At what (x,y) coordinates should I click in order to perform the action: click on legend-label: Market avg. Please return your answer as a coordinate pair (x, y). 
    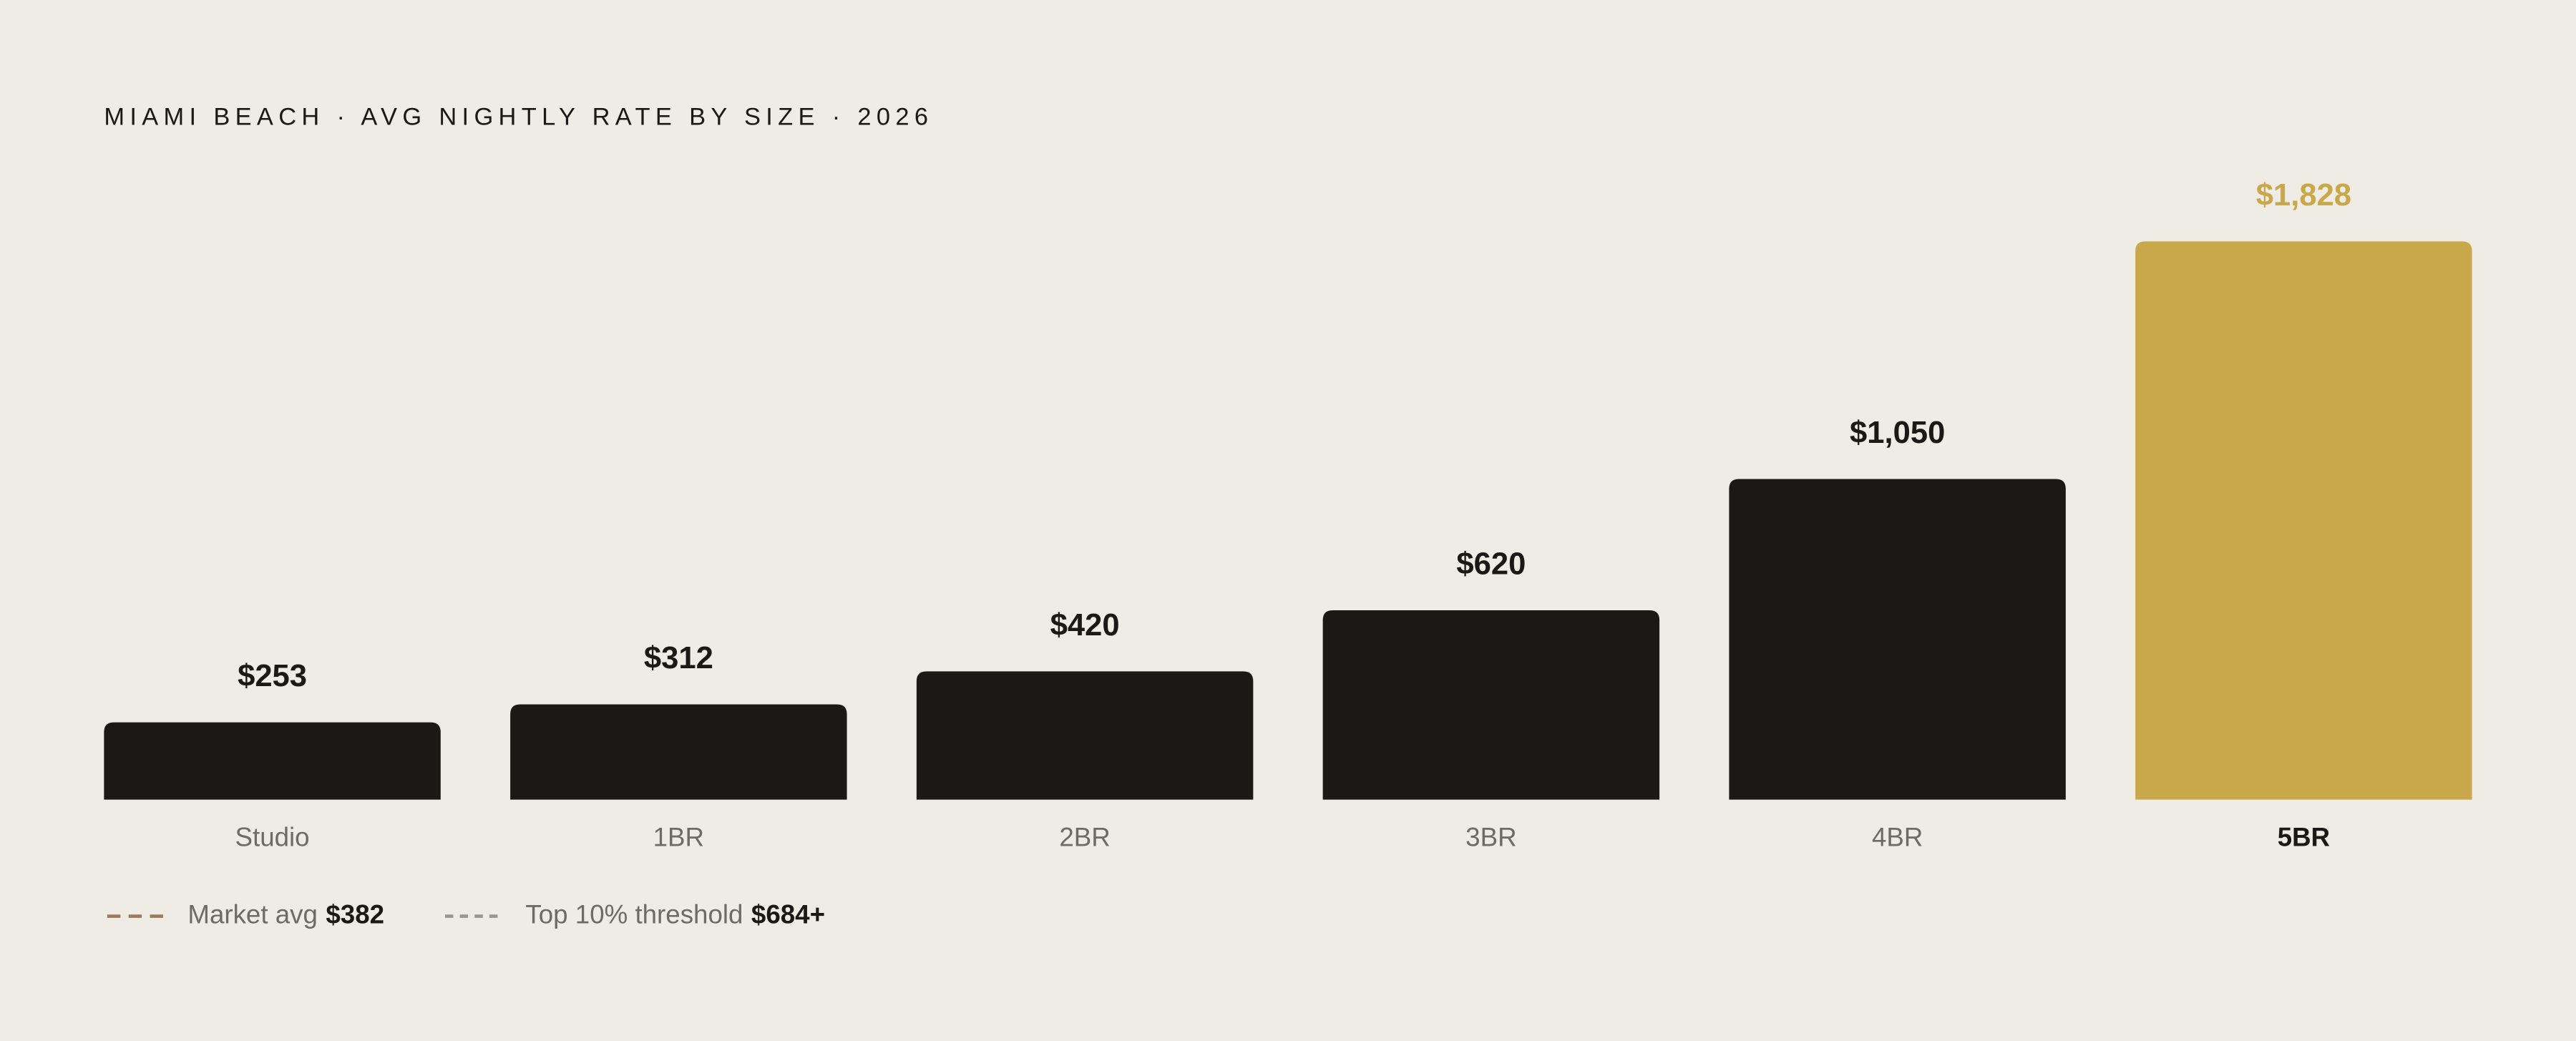
    Looking at the image, I should click on (252, 914).